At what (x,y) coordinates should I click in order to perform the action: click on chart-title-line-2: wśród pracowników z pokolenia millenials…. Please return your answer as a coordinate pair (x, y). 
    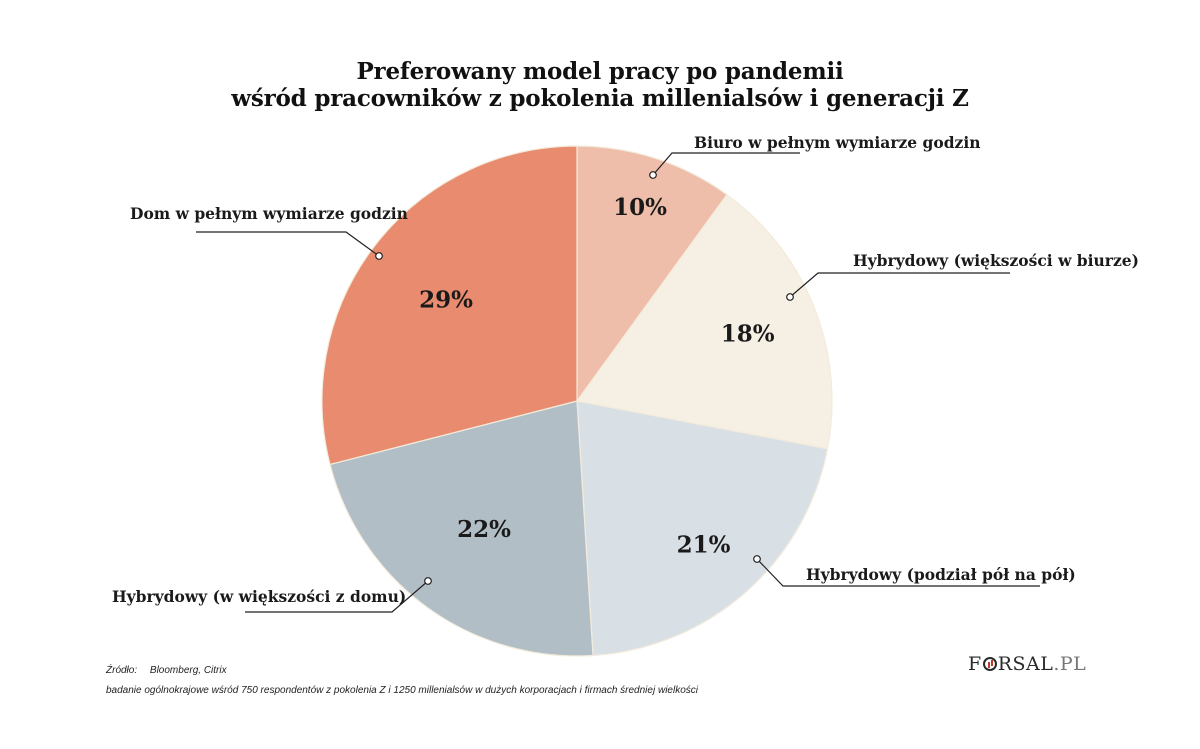
    Looking at the image, I should click on (600, 98).